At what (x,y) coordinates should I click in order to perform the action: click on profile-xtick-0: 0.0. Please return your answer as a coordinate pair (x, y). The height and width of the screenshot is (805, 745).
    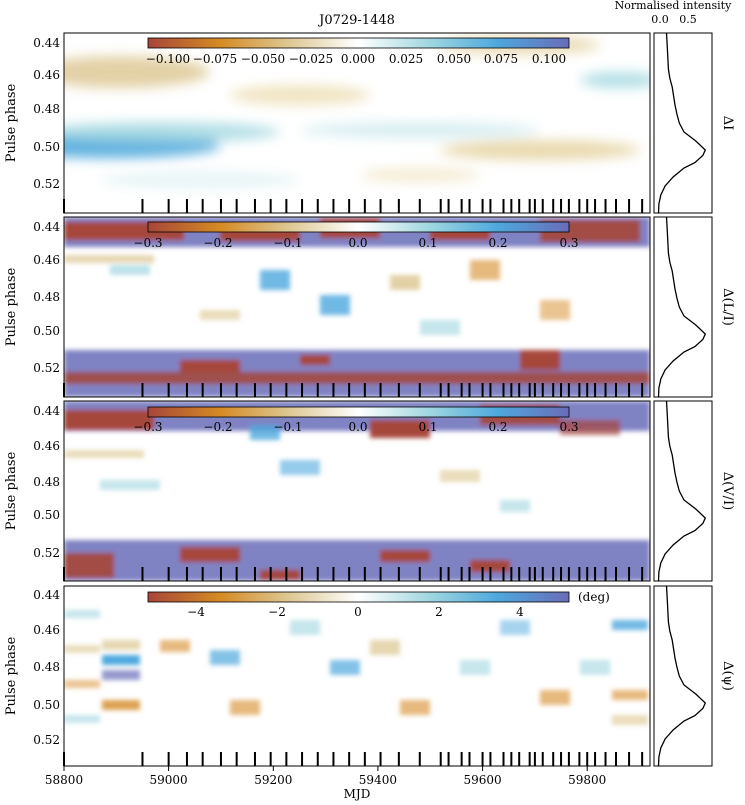
    Looking at the image, I should click on (660, 19).